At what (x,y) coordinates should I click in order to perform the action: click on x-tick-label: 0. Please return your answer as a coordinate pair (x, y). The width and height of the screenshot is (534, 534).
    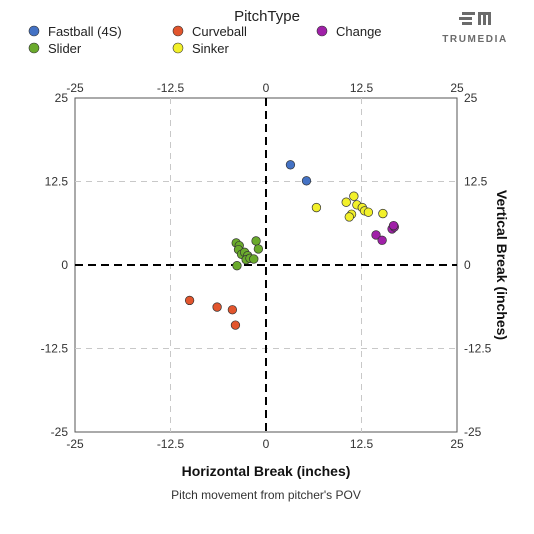
    Looking at the image, I should click on (266, 444).